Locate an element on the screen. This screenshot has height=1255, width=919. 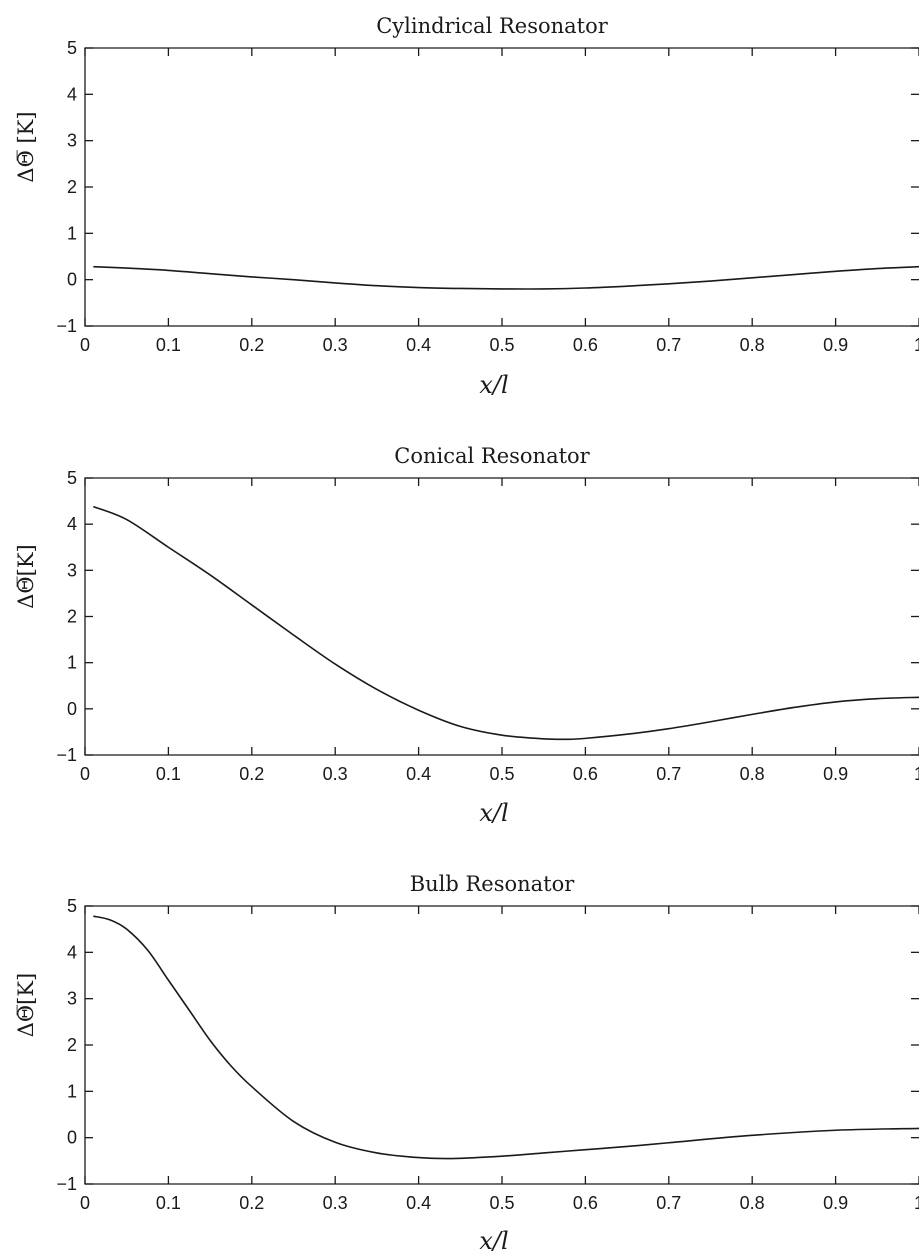
chart-title: Conical Resonator is located at coordinates (492, 456).